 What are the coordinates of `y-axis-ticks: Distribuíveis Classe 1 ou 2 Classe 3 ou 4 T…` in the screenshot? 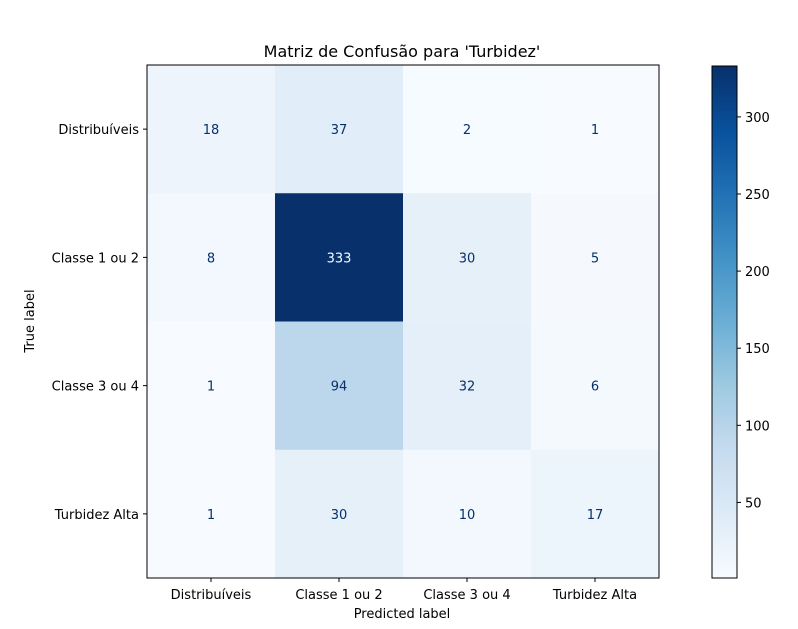 It's located at (99, 323).